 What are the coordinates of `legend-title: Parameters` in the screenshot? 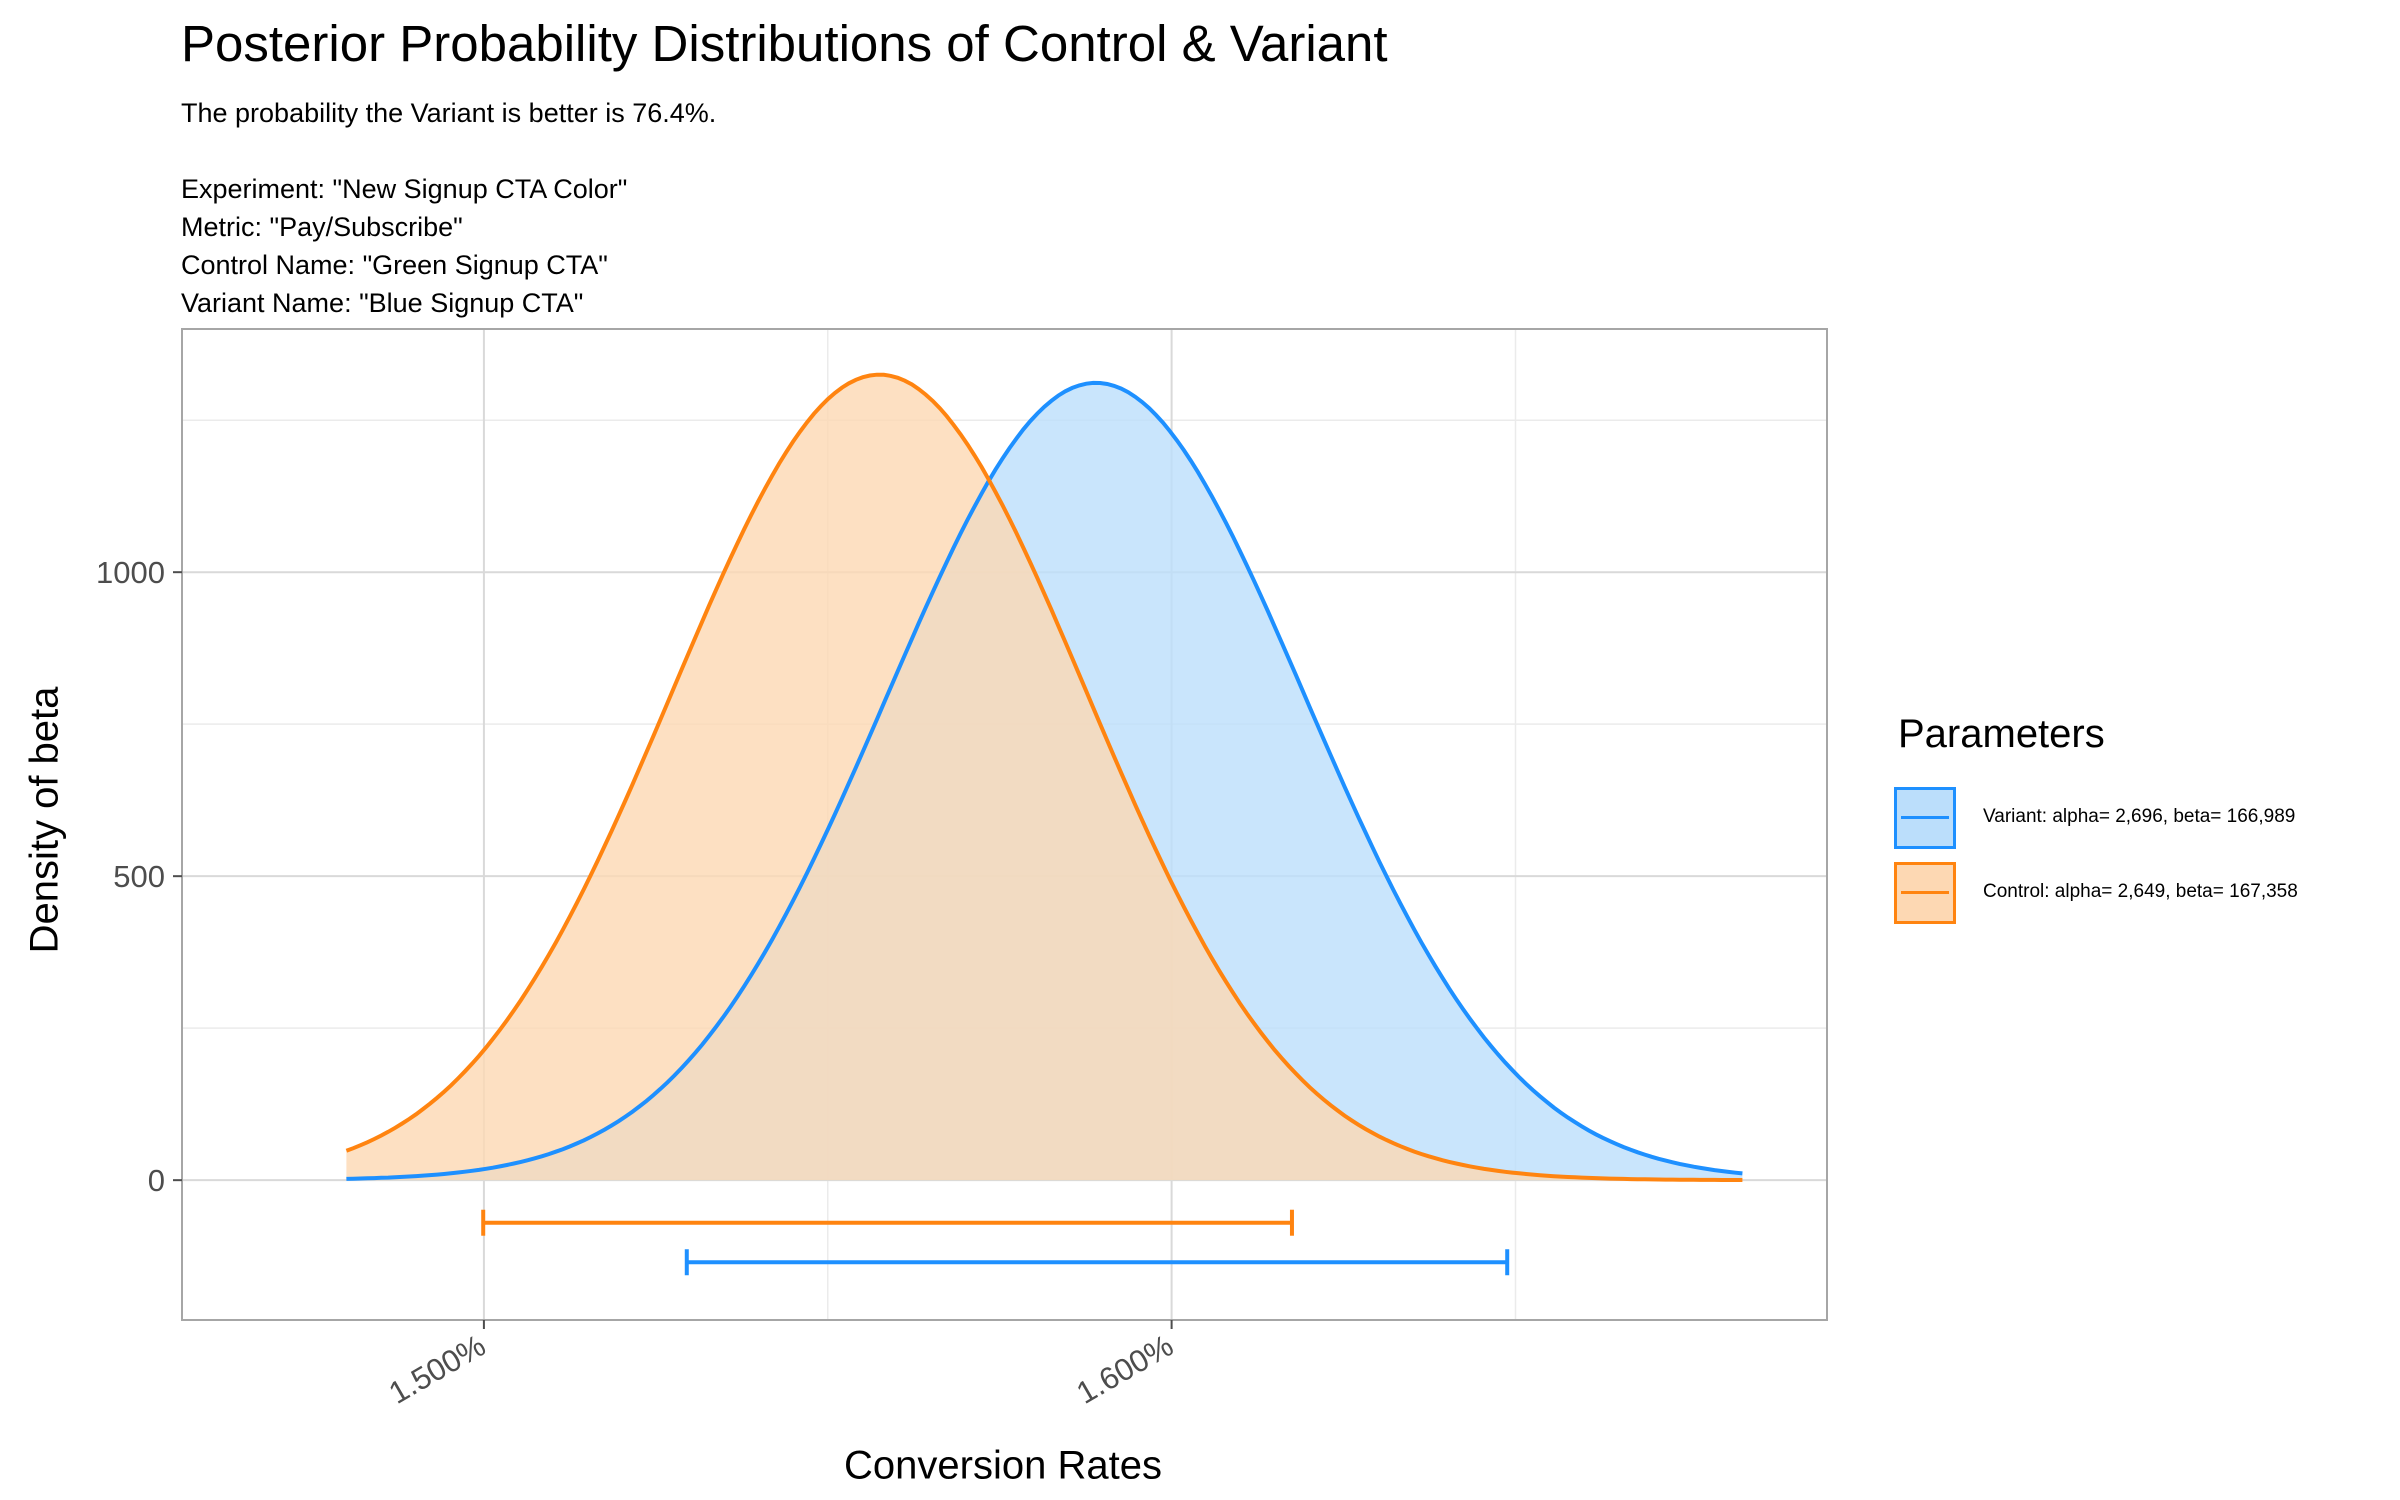 It's located at (2001, 734).